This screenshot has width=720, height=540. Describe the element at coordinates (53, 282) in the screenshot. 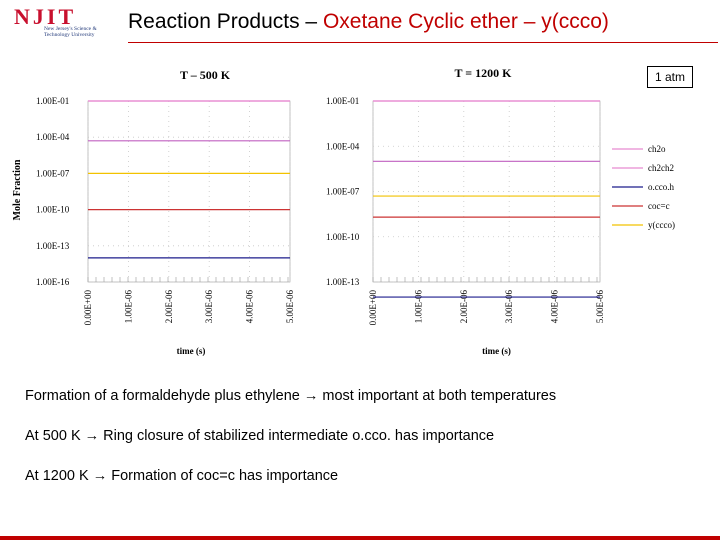

I see `y-tick-label: 1.00E-16` at that location.